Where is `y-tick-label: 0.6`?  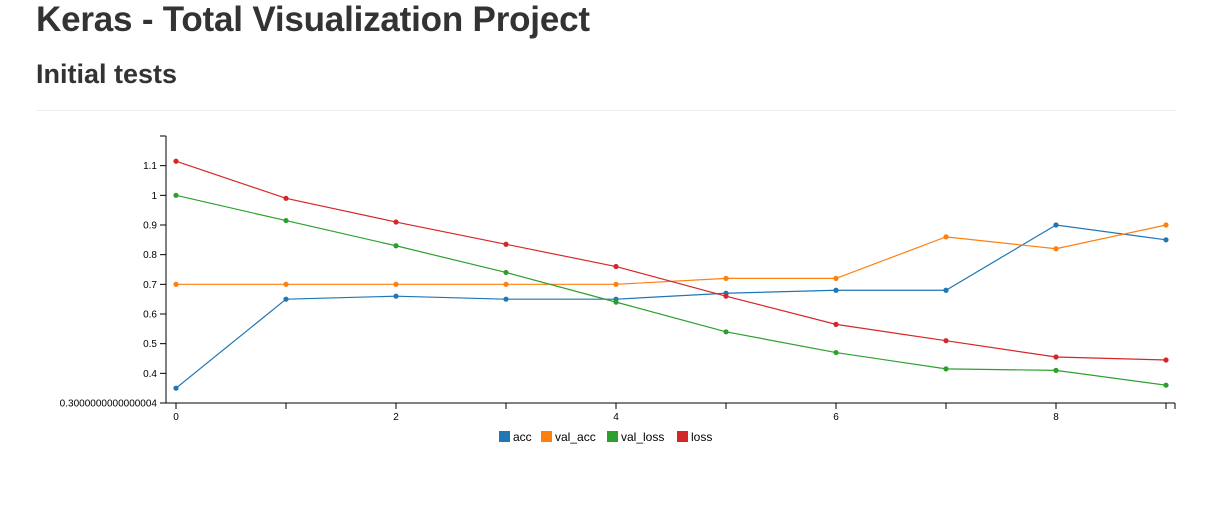
y-tick-label: 0.6 is located at coordinates (150, 315).